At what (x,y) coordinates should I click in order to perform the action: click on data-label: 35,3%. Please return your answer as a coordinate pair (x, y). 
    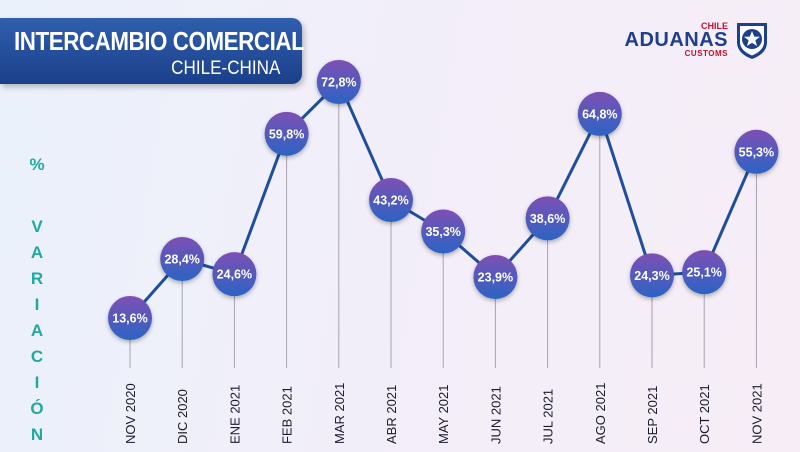
    Looking at the image, I should click on (442, 232).